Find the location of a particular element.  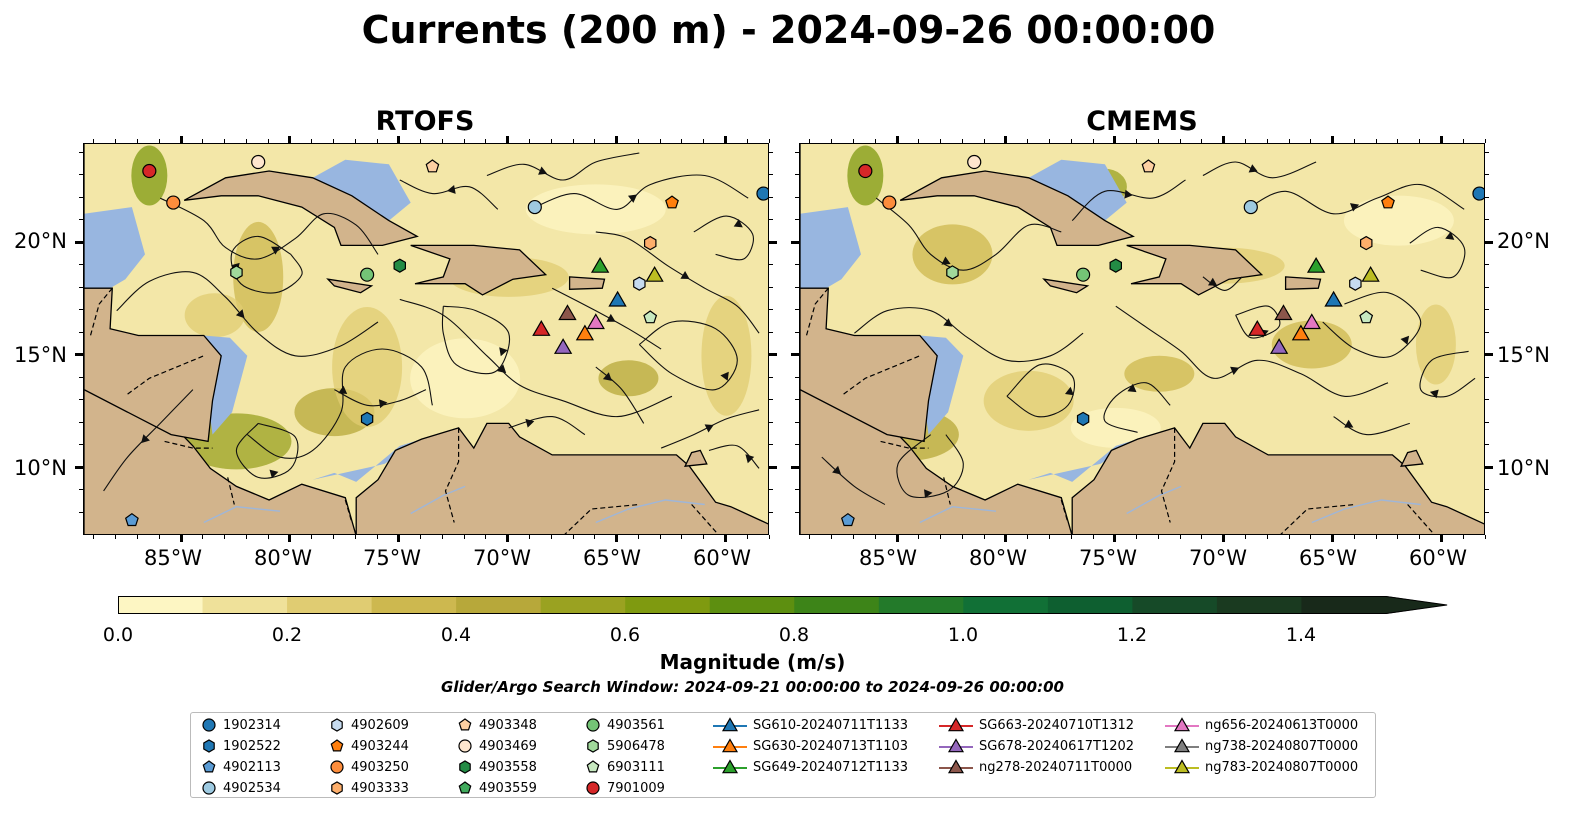

legend-label: 4903561 is located at coordinates (636, 725).